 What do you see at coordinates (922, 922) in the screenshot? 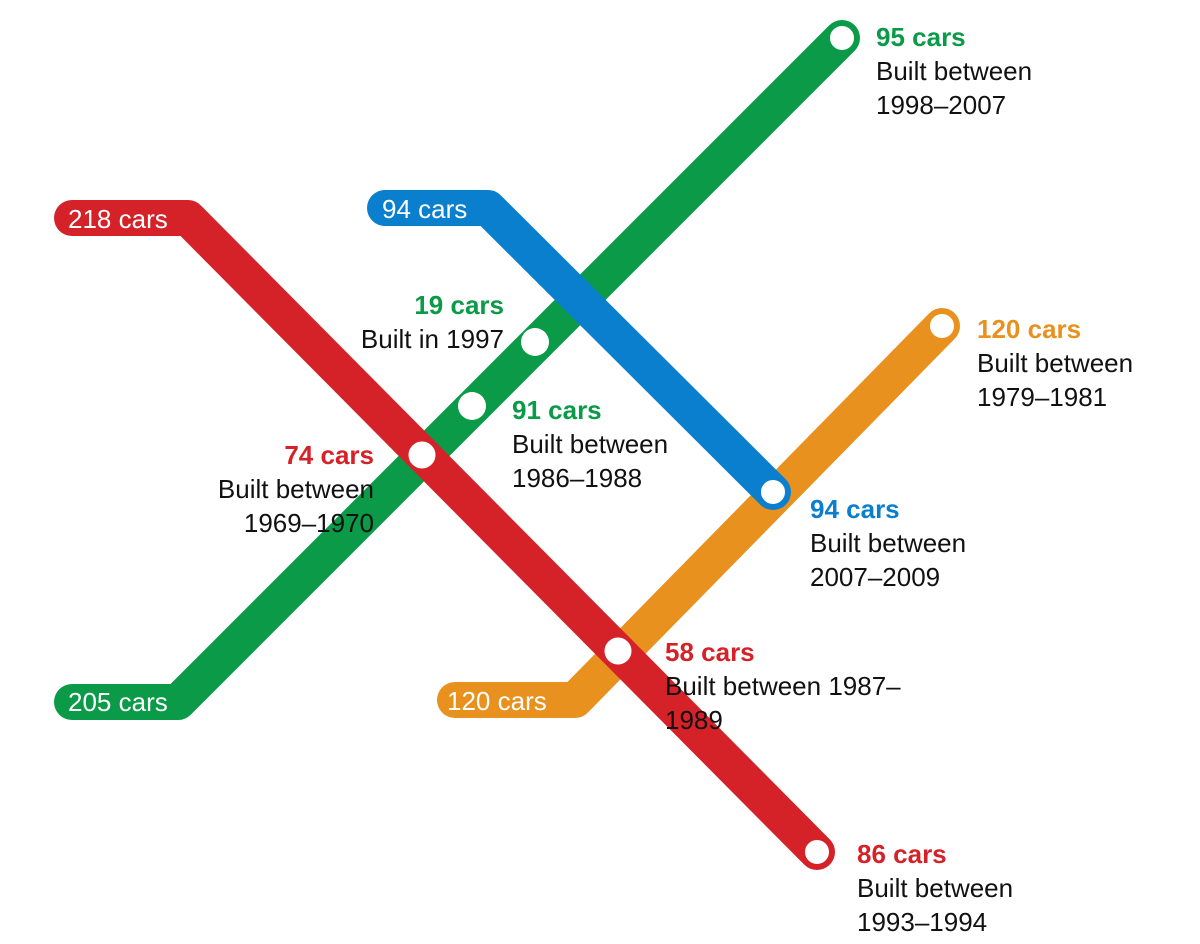
I see `station-built-years: 1993–1994` at bounding box center [922, 922].